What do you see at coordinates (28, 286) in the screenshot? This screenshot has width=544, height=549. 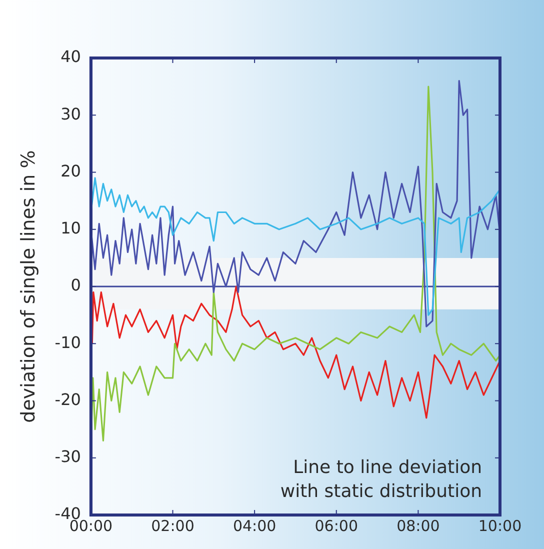 I see `y-axis-title: deviation of single lines in %` at bounding box center [28, 286].